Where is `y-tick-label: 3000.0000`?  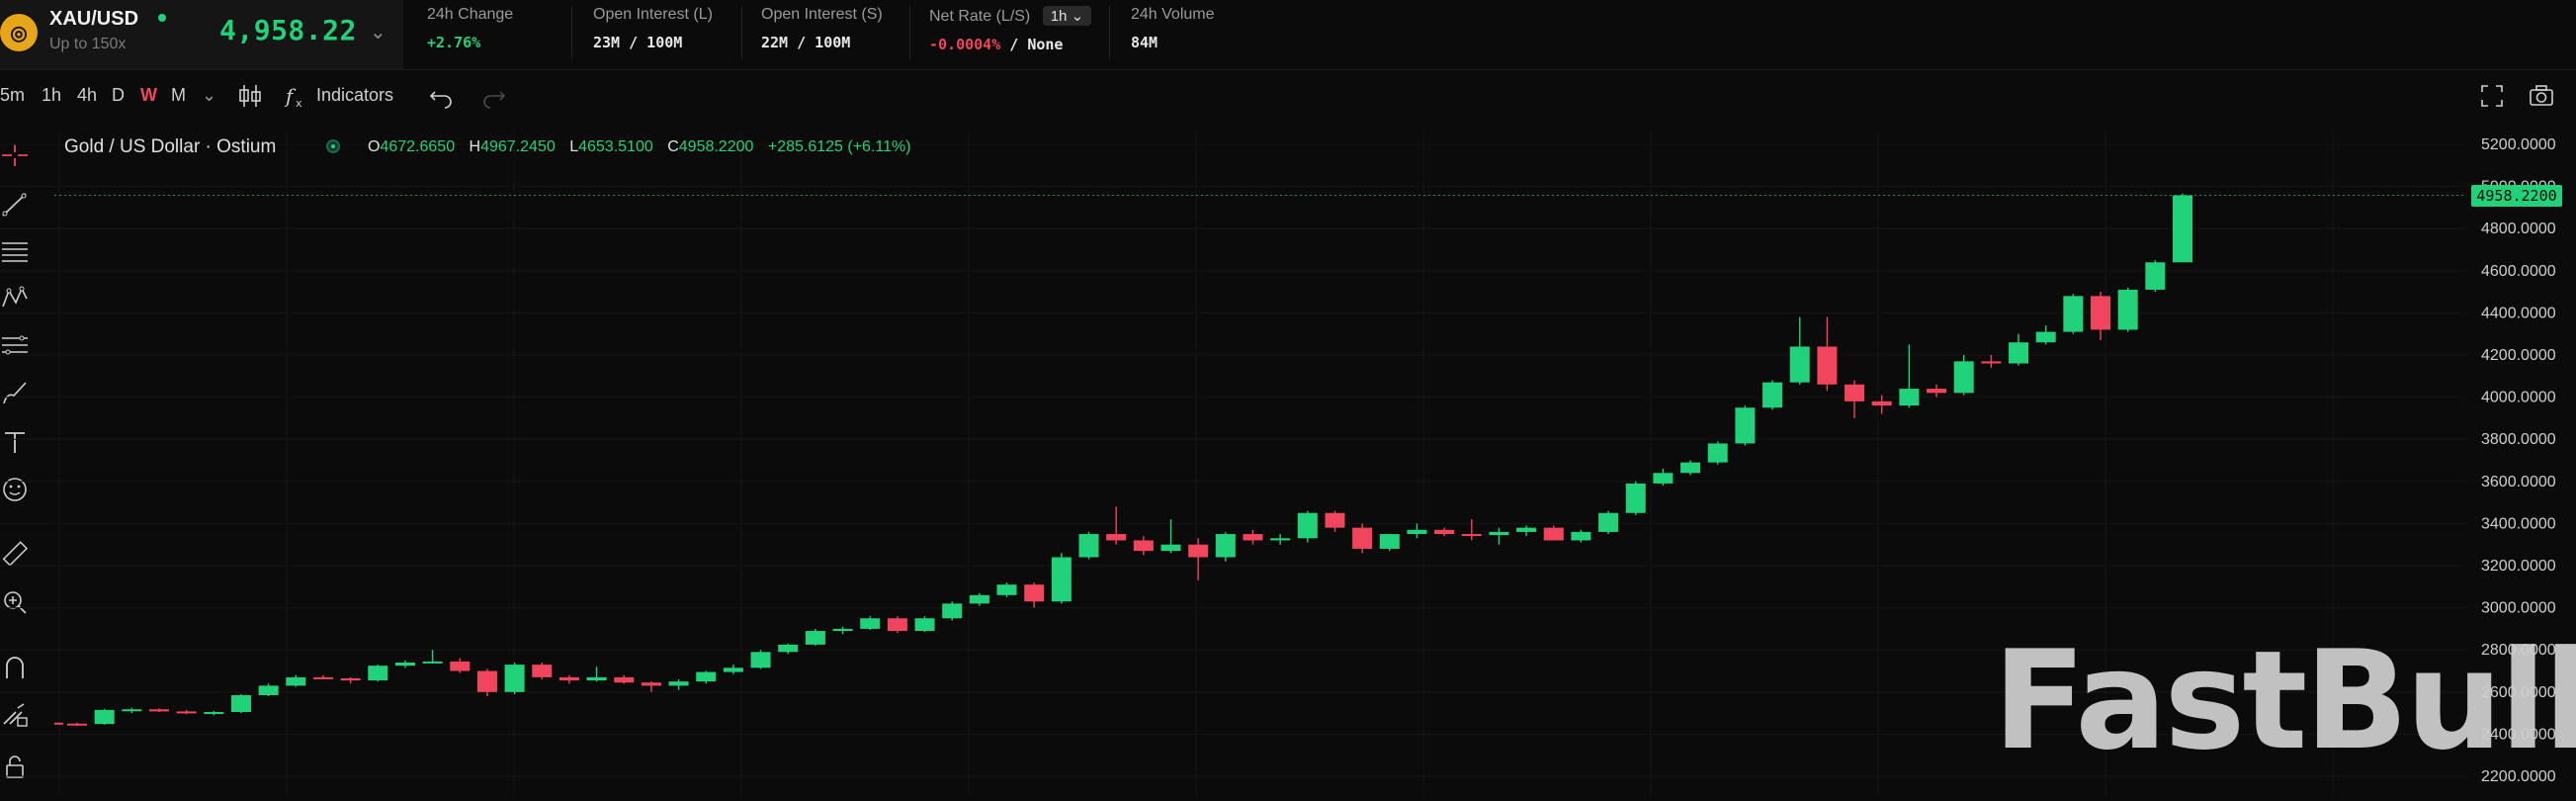
y-tick-label: 3000.0000 is located at coordinates (2518, 608).